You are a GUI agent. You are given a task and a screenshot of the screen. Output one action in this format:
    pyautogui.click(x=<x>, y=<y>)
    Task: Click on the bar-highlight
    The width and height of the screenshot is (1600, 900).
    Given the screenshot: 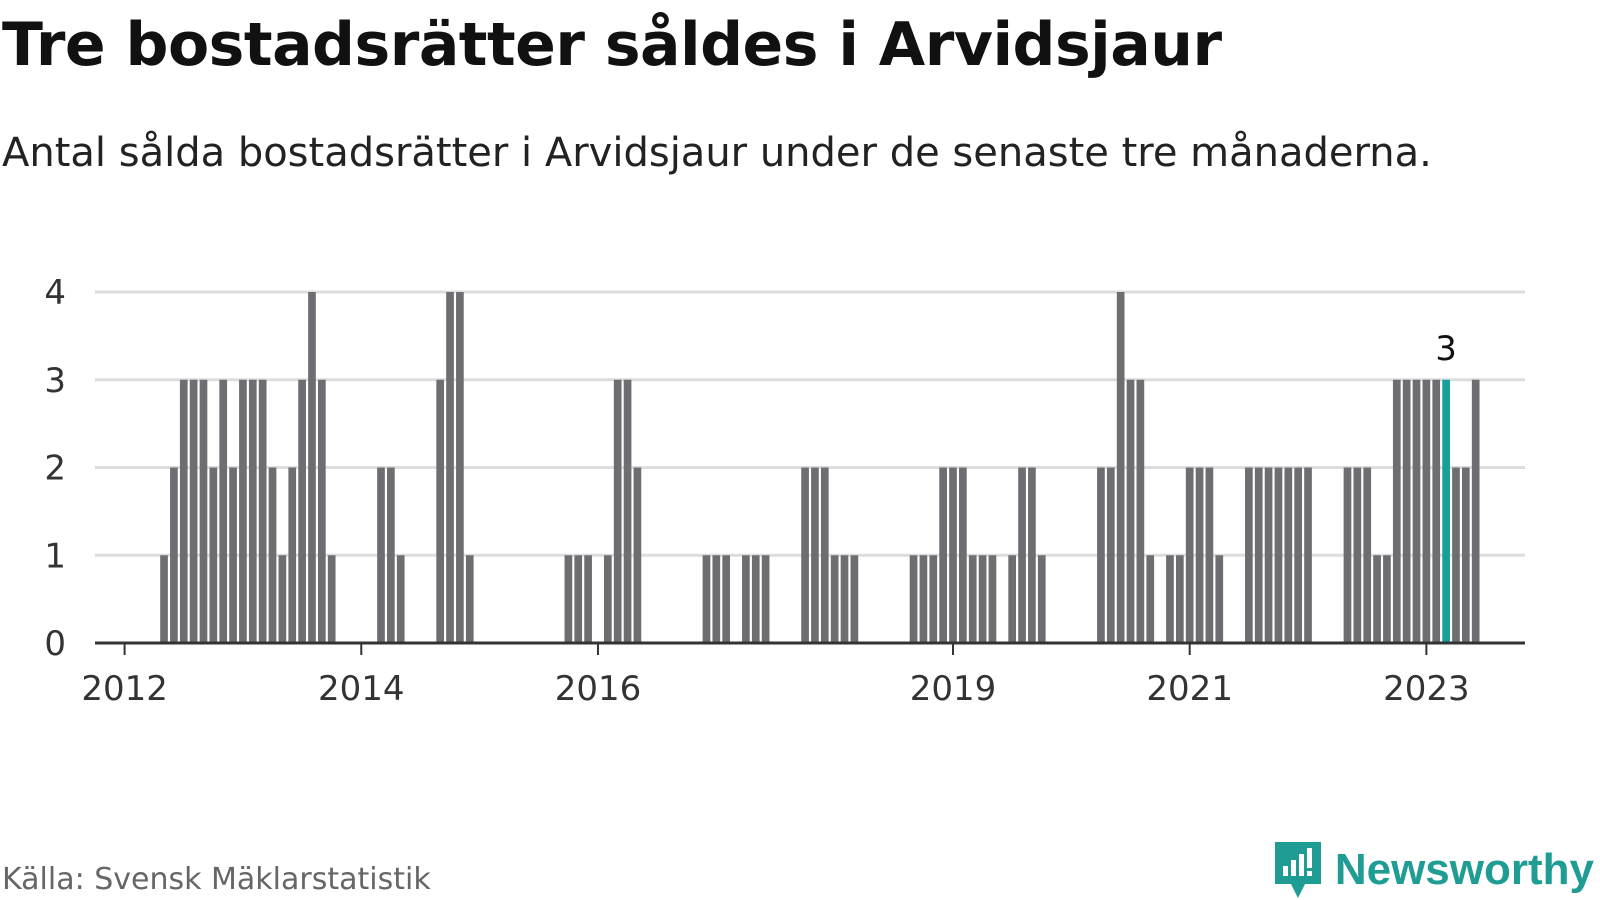 What is the action you would take?
    pyautogui.click(x=1446, y=511)
    